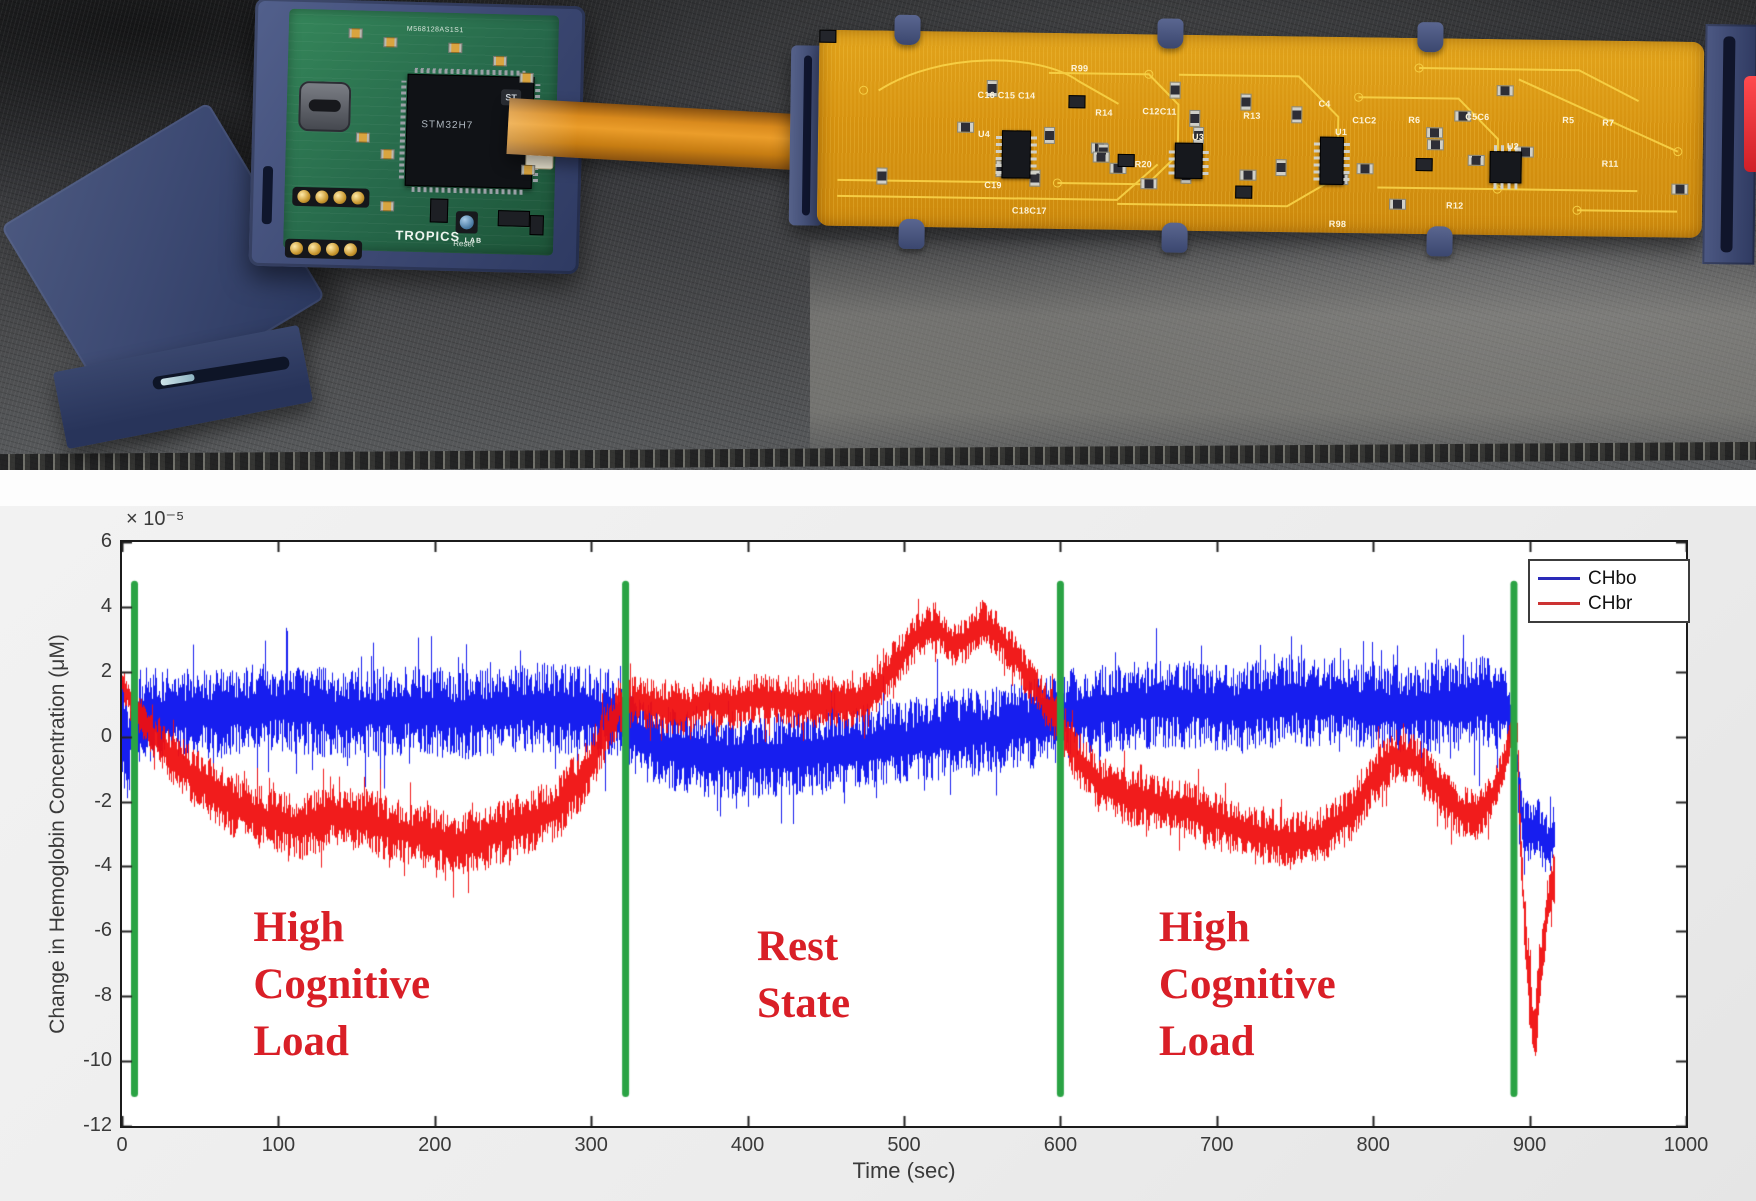 The image size is (1756, 1201). Describe the element at coordinates (1513, 146) in the screenshot. I see `silkscreen-label: U2` at that location.